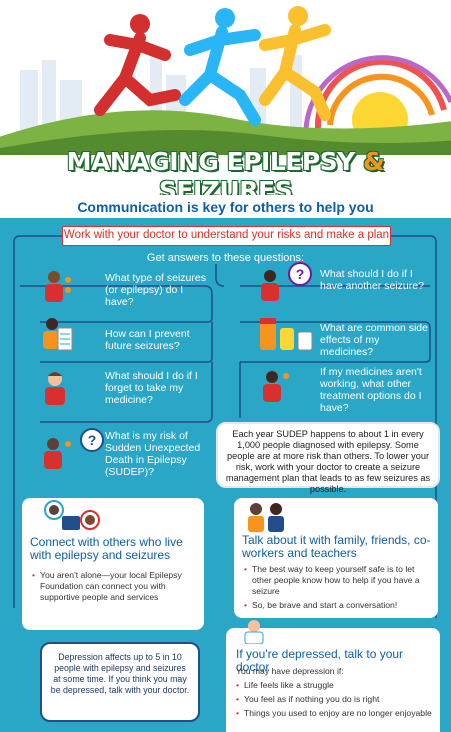 This screenshot has height=732, width=451. I want to click on depressed-card-title: If you're depressed, talk to your doctor, so click(320, 660).